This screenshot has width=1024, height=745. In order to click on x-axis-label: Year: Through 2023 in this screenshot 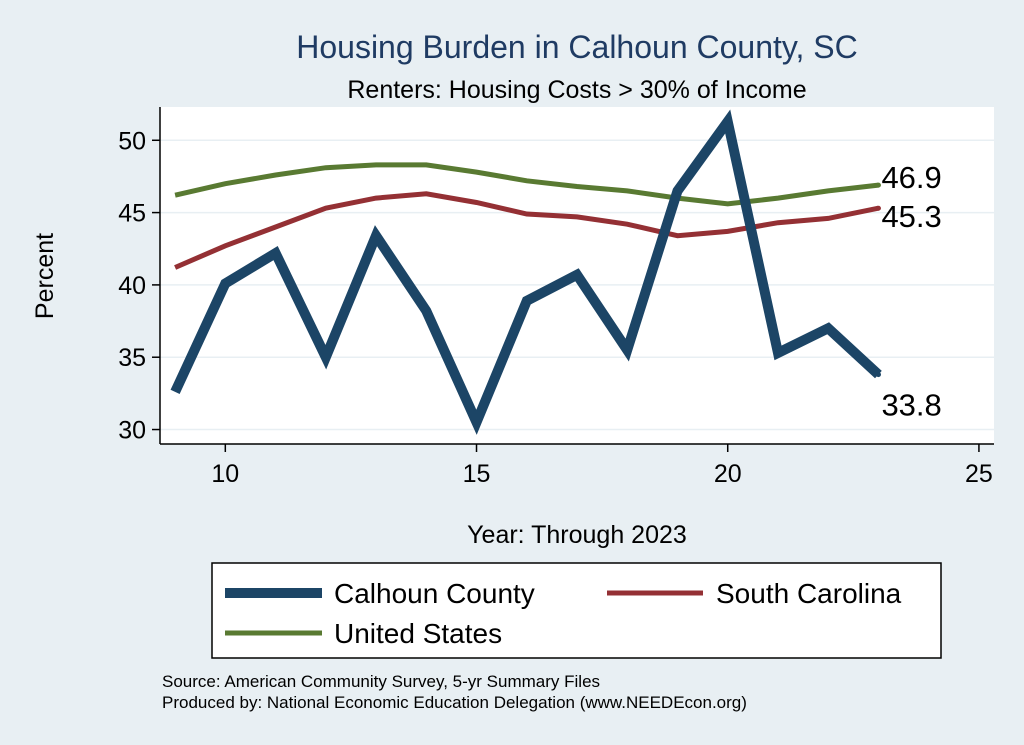, I will do `click(577, 535)`.